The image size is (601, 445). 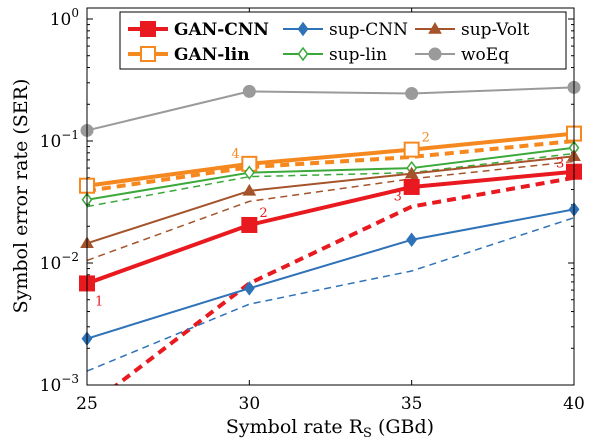 I want to click on y-tick-label: 10⁻², so click(x=59, y=262).